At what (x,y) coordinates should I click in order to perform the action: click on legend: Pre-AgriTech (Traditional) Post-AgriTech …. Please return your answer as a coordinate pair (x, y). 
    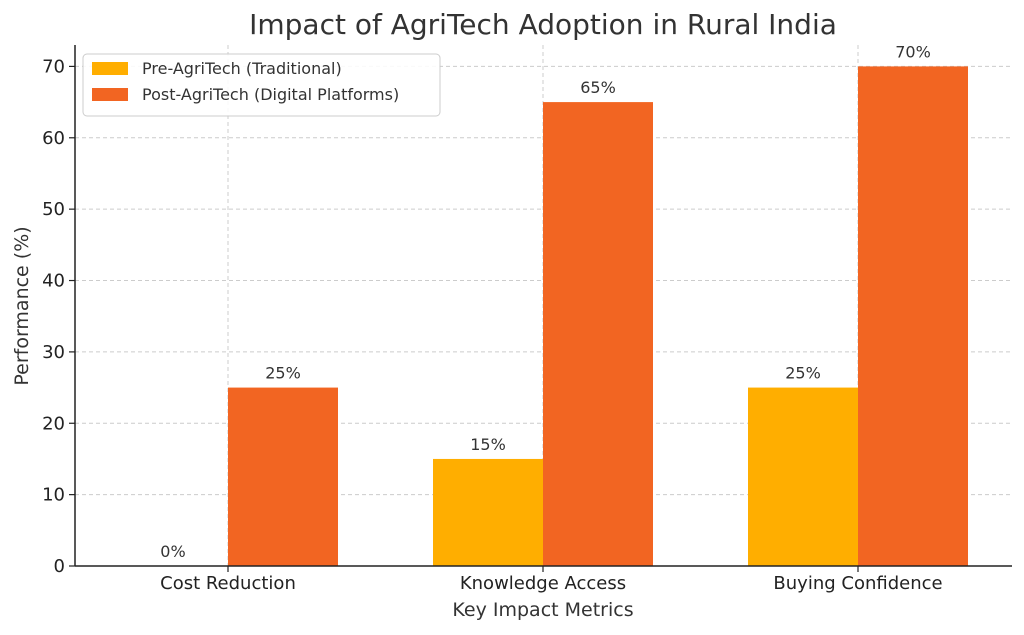
    Looking at the image, I should click on (261, 85).